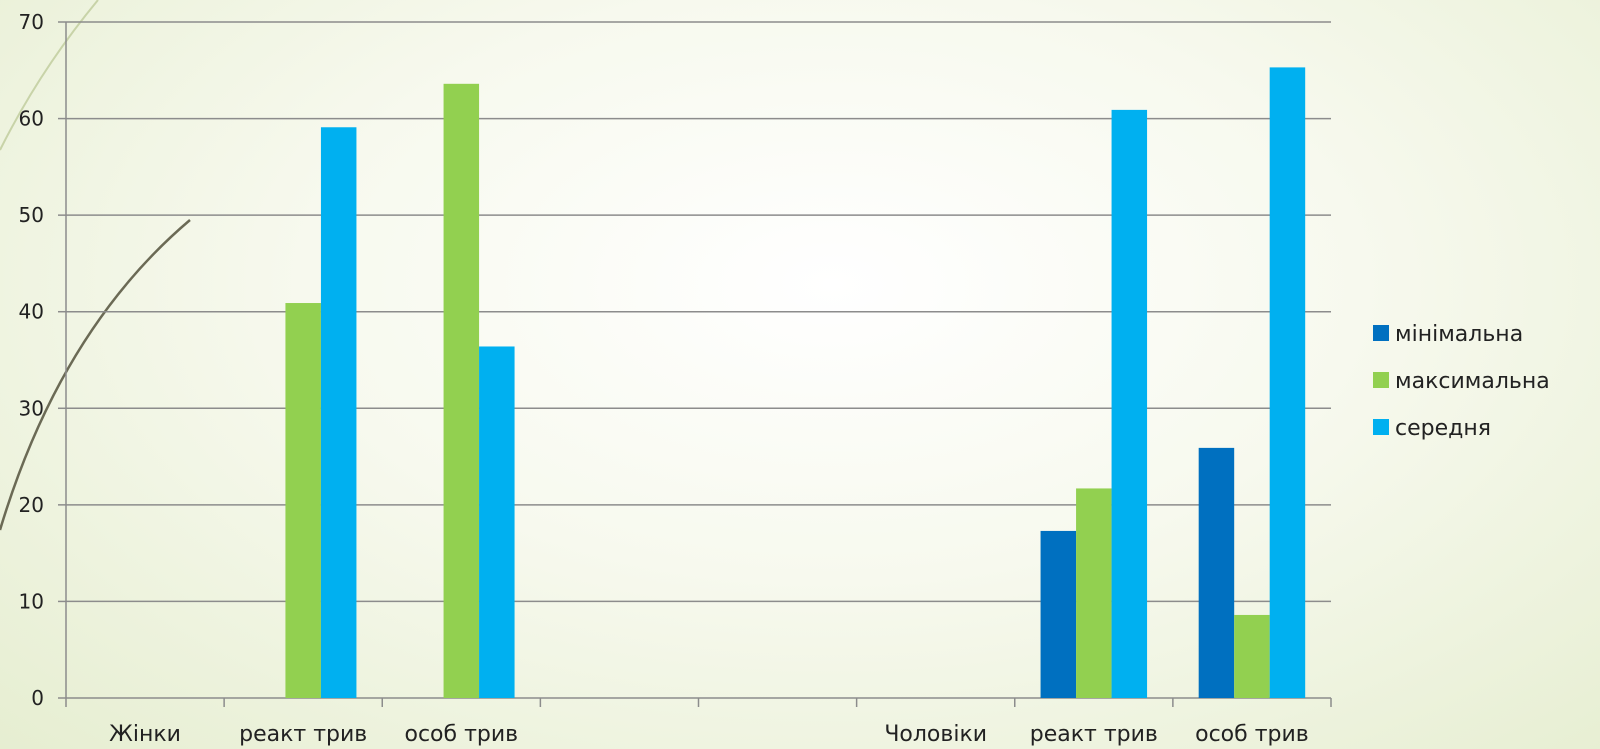  I want to click on y-tick-label: 50, so click(31, 215).